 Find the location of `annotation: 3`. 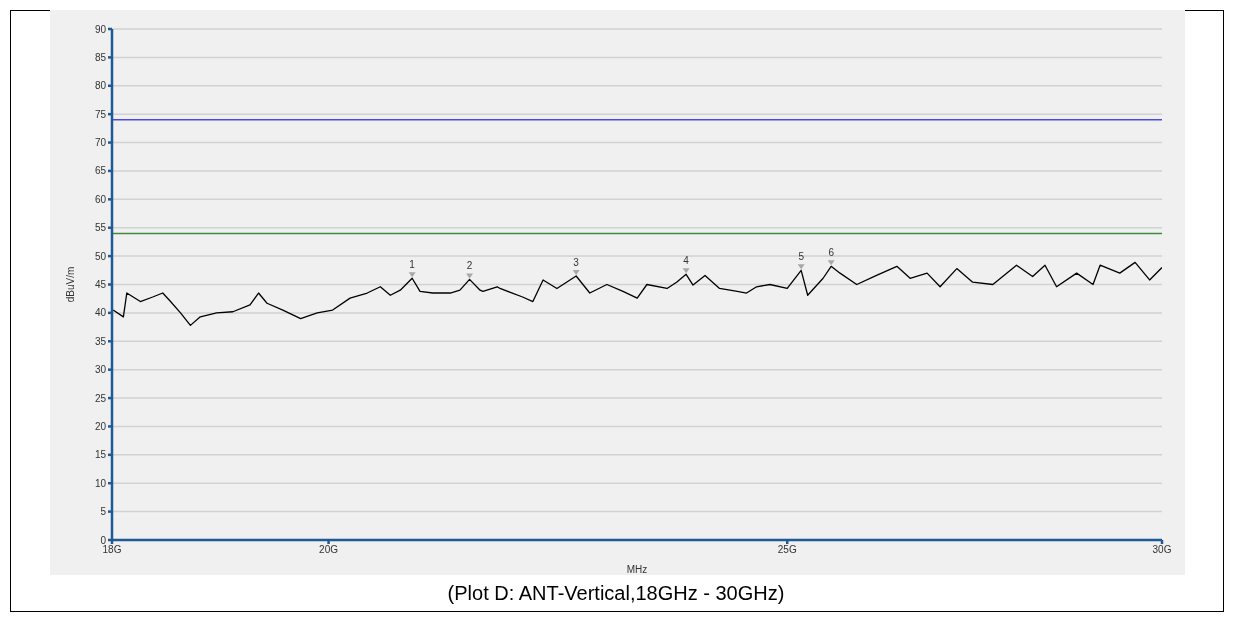

annotation: 3 is located at coordinates (576, 262).